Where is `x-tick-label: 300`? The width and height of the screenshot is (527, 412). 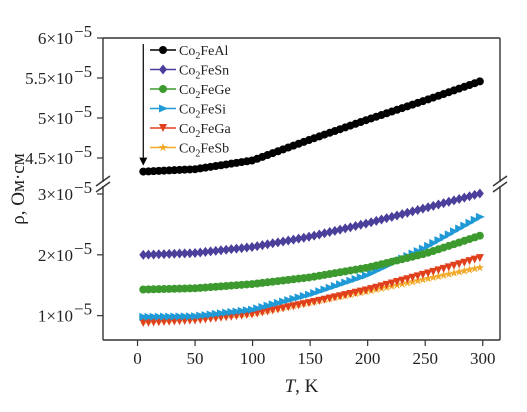
x-tick-label: 300 is located at coordinates (483, 358).